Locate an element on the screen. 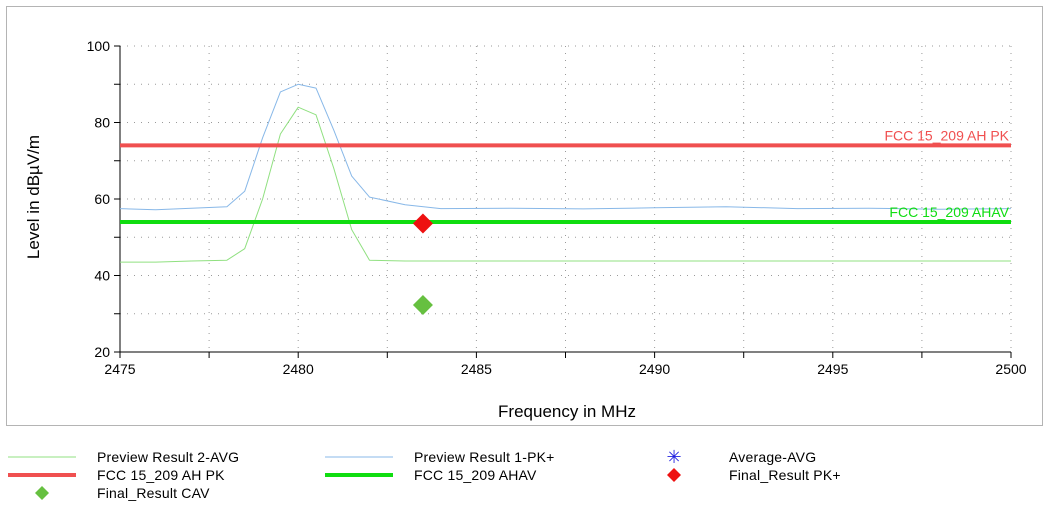 This screenshot has height=513, width=1049. legend-item: FCC 15_209 AHAV is located at coordinates (475, 475).